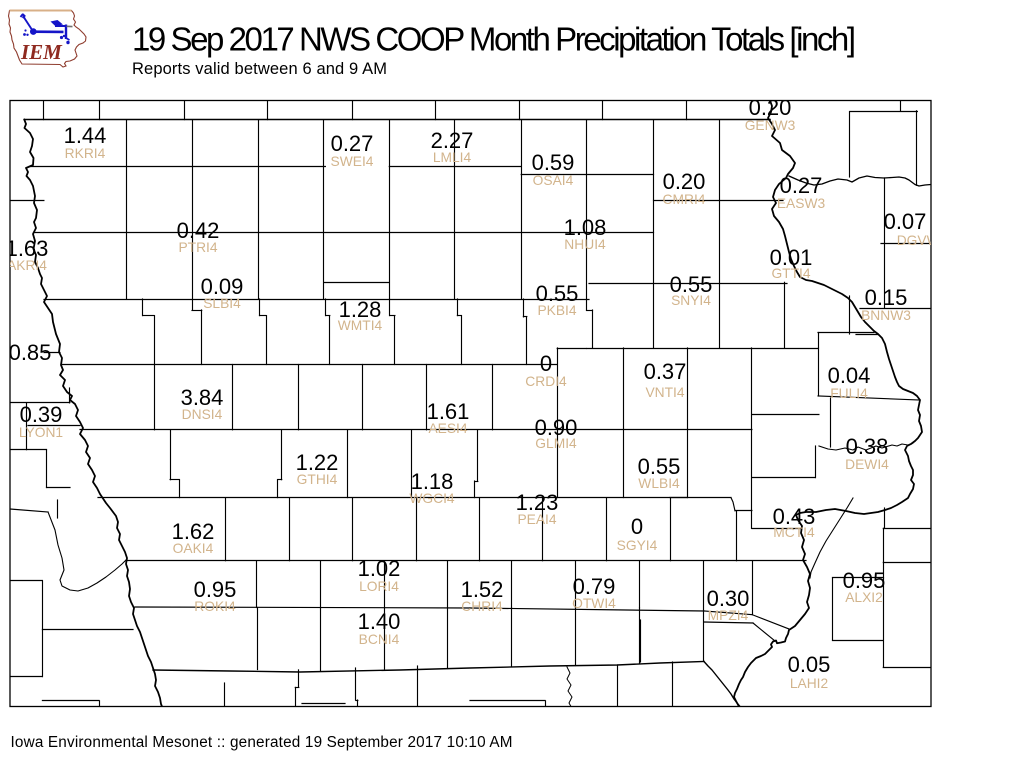 Image resolution: width=1024 pixels, height=768 pixels. I want to click on svg-text: 0.07, so click(905, 221).